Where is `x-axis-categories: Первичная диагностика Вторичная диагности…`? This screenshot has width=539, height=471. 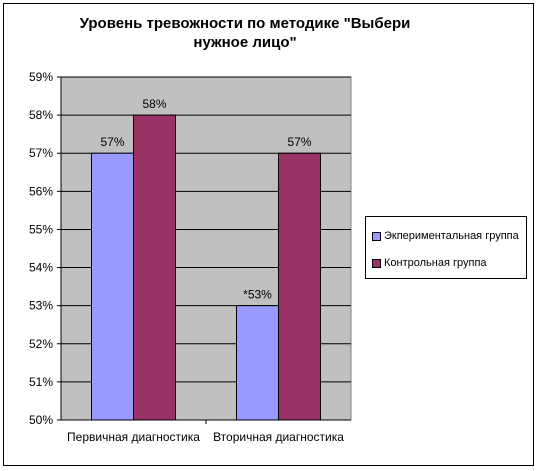 x-axis-categories: Первичная диагностика Вторичная диагности… is located at coordinates (205, 432).